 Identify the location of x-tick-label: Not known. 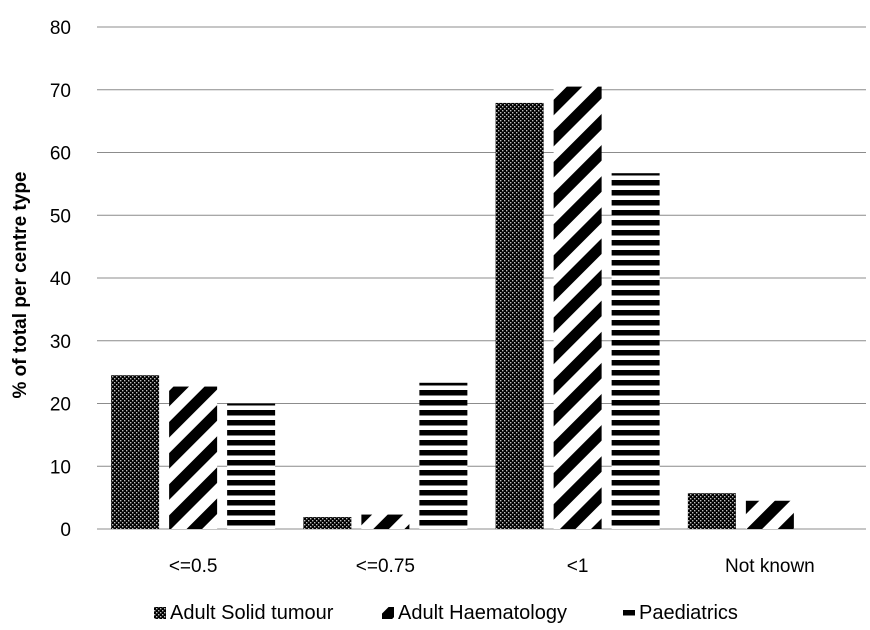
(770, 566).